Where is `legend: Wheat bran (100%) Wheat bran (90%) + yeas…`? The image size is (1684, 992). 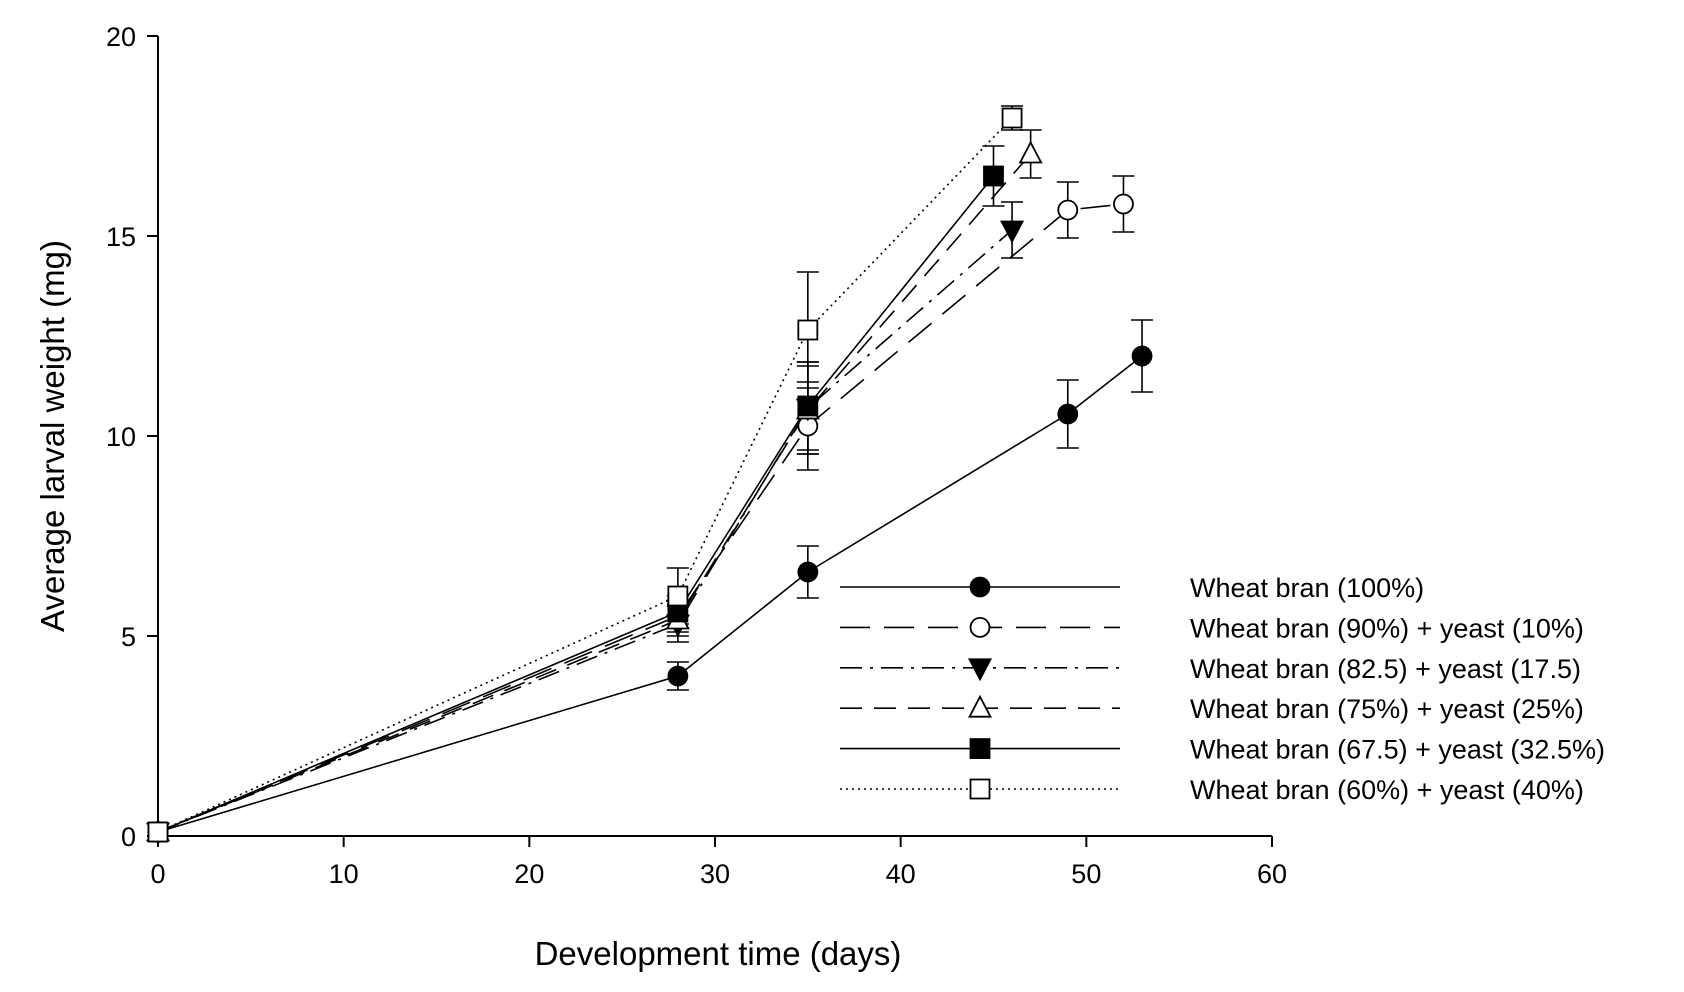 legend: Wheat bran (100%) Wheat bran (90%) + yeas… is located at coordinates (1222, 689).